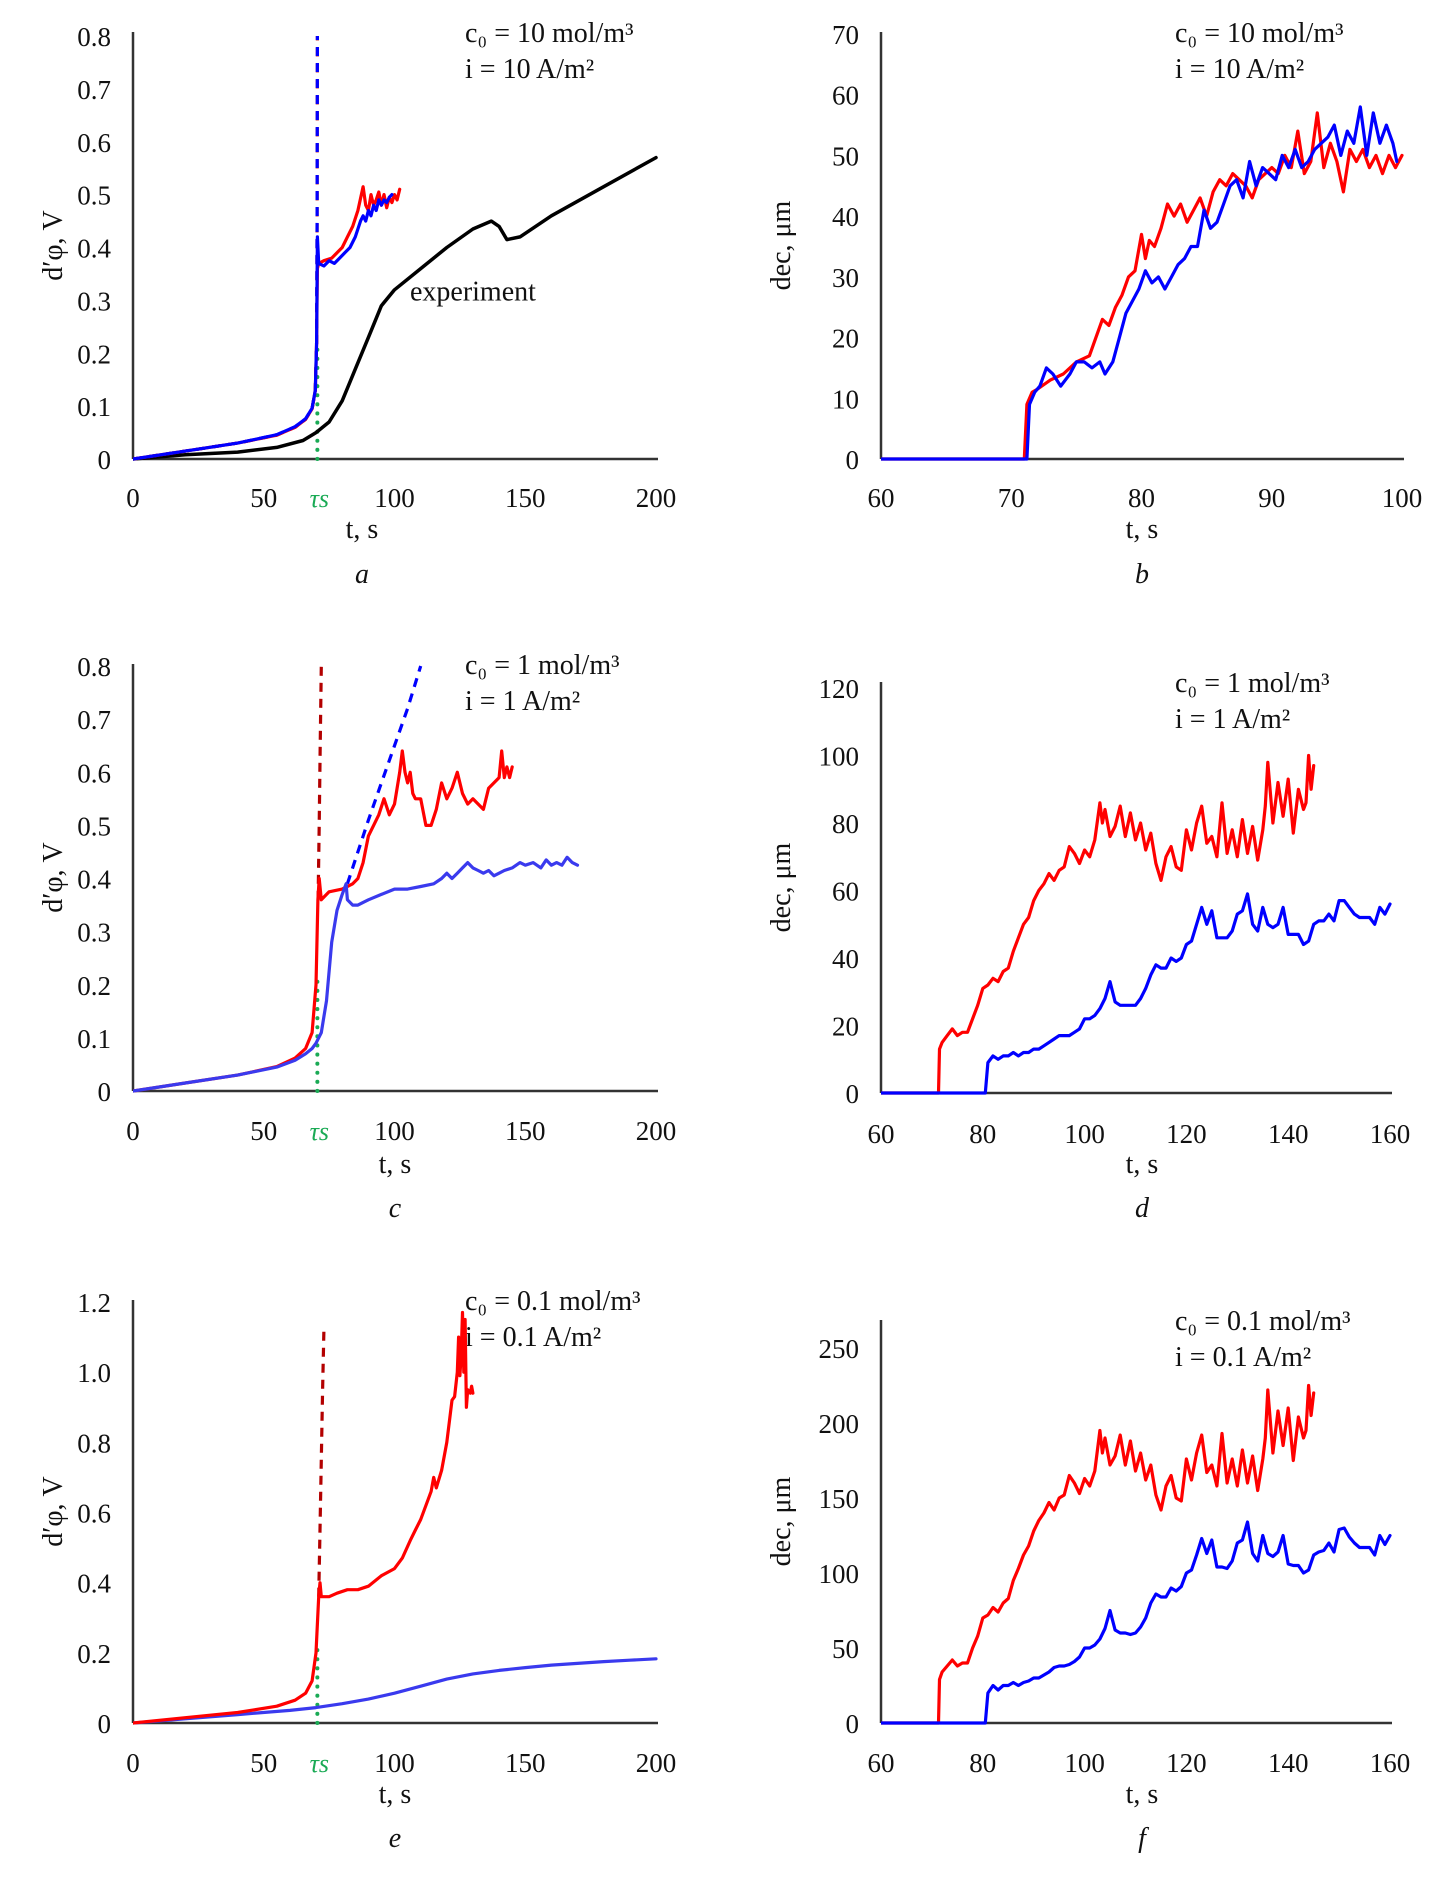 The height and width of the screenshot is (1885, 1441). I want to click on y-tick-label: 120, so click(839, 689).